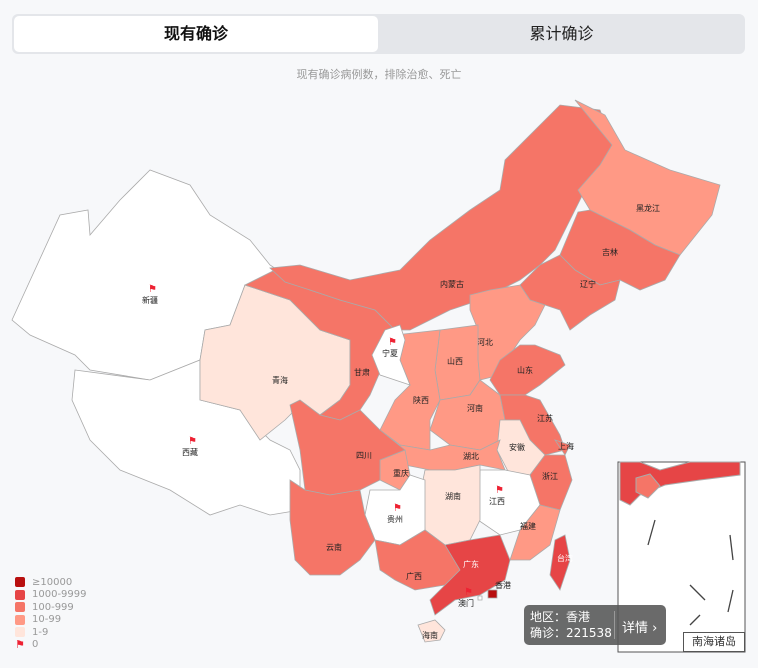  I want to click on tooltip-divider, so click(614, 625).